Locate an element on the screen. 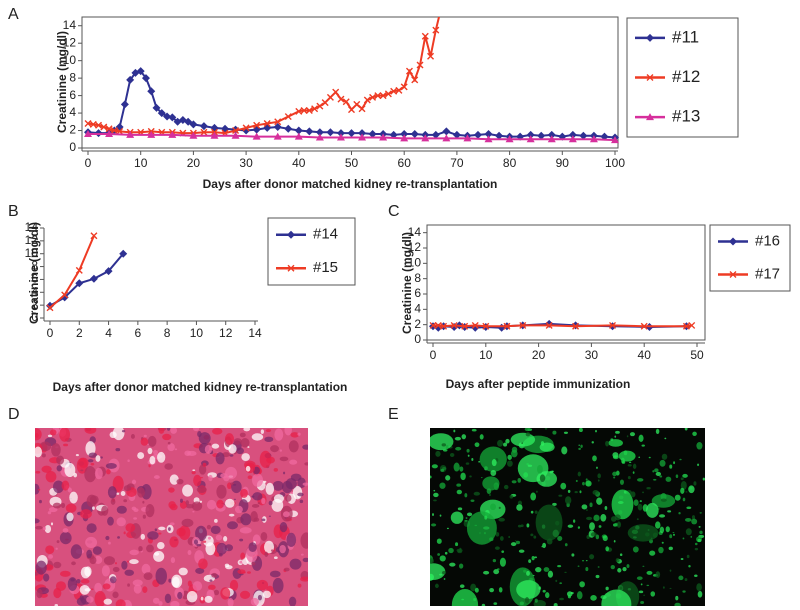 This screenshot has width=800, height=610. x-tick-label: 30 is located at coordinates (246, 163).